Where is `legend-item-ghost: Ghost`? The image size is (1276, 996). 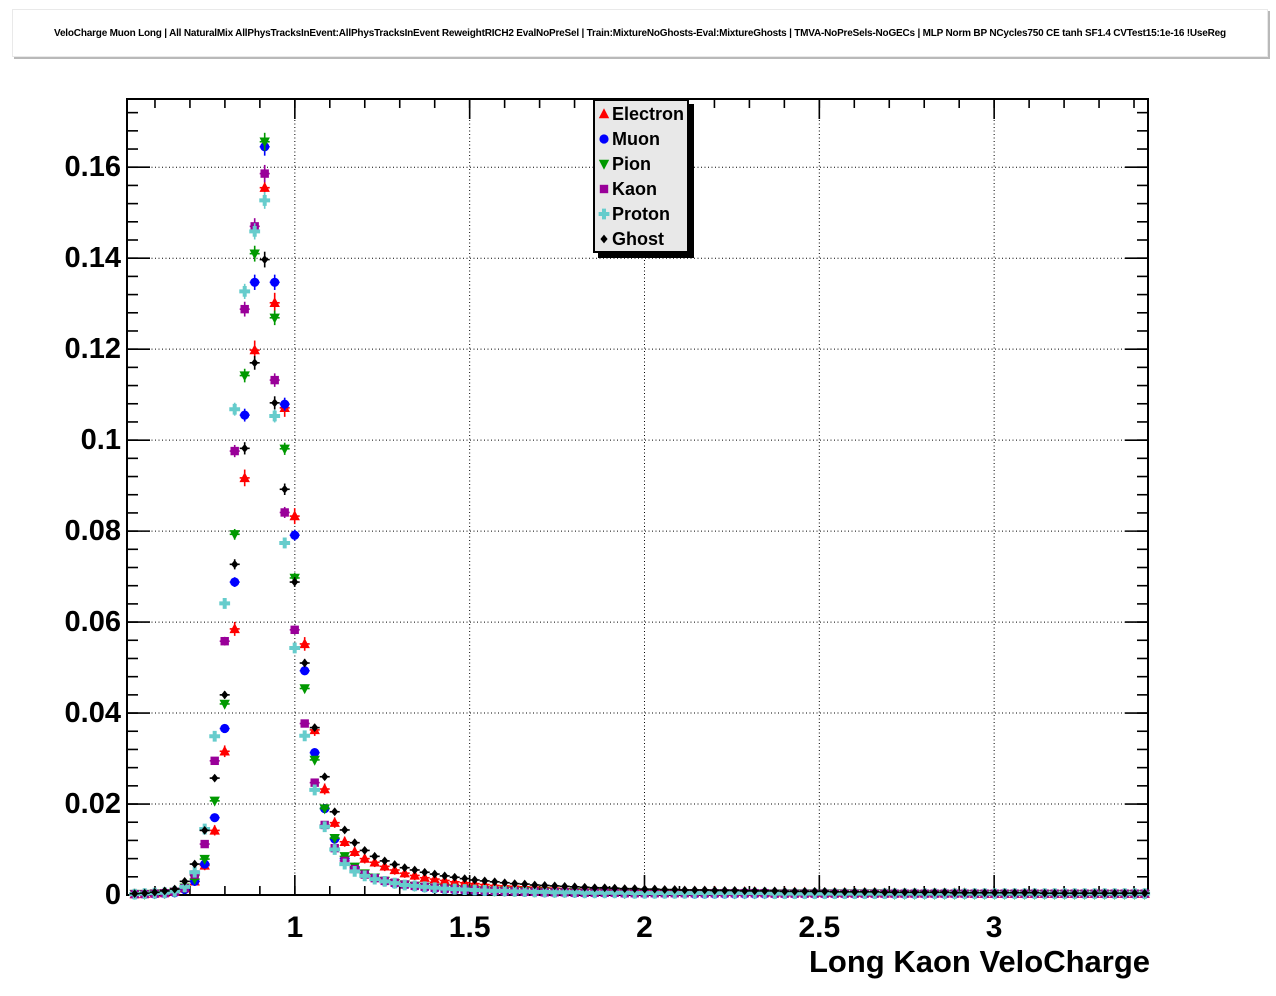 legend-item-ghost: Ghost is located at coordinates (641, 238).